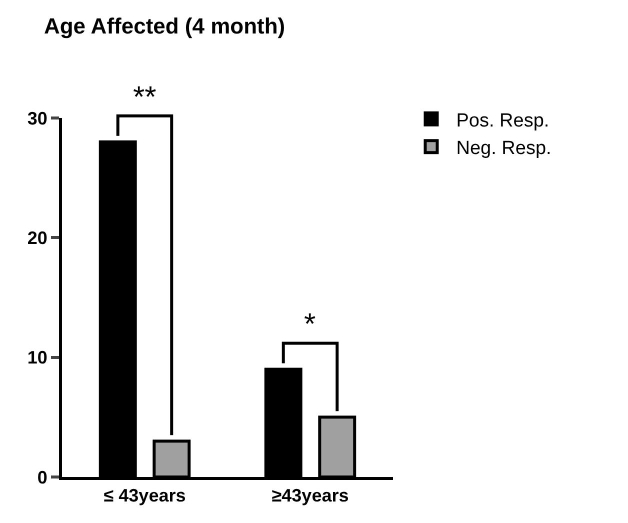 The image size is (628, 523). Describe the element at coordinates (310, 496) in the screenshot. I see `x-tick-label: ≥43years` at that location.